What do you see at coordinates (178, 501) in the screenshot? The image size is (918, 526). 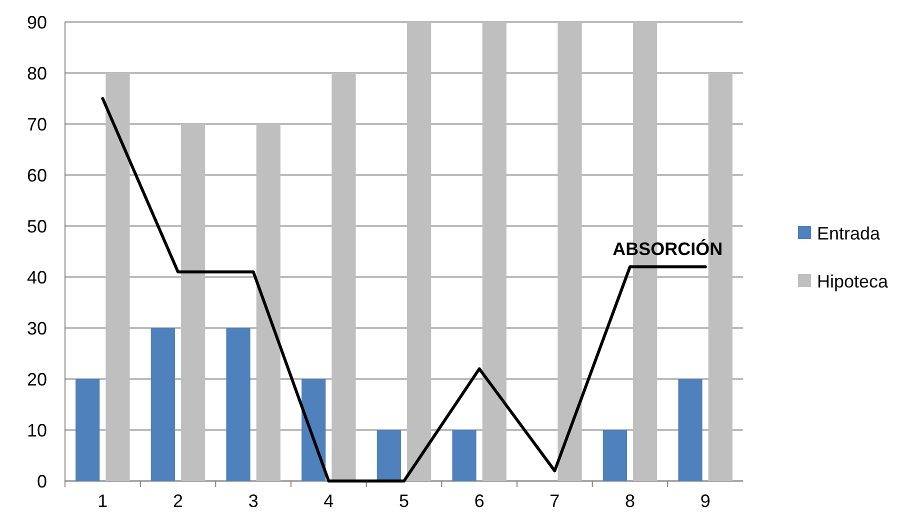 I see `x-tick-label: 2` at bounding box center [178, 501].